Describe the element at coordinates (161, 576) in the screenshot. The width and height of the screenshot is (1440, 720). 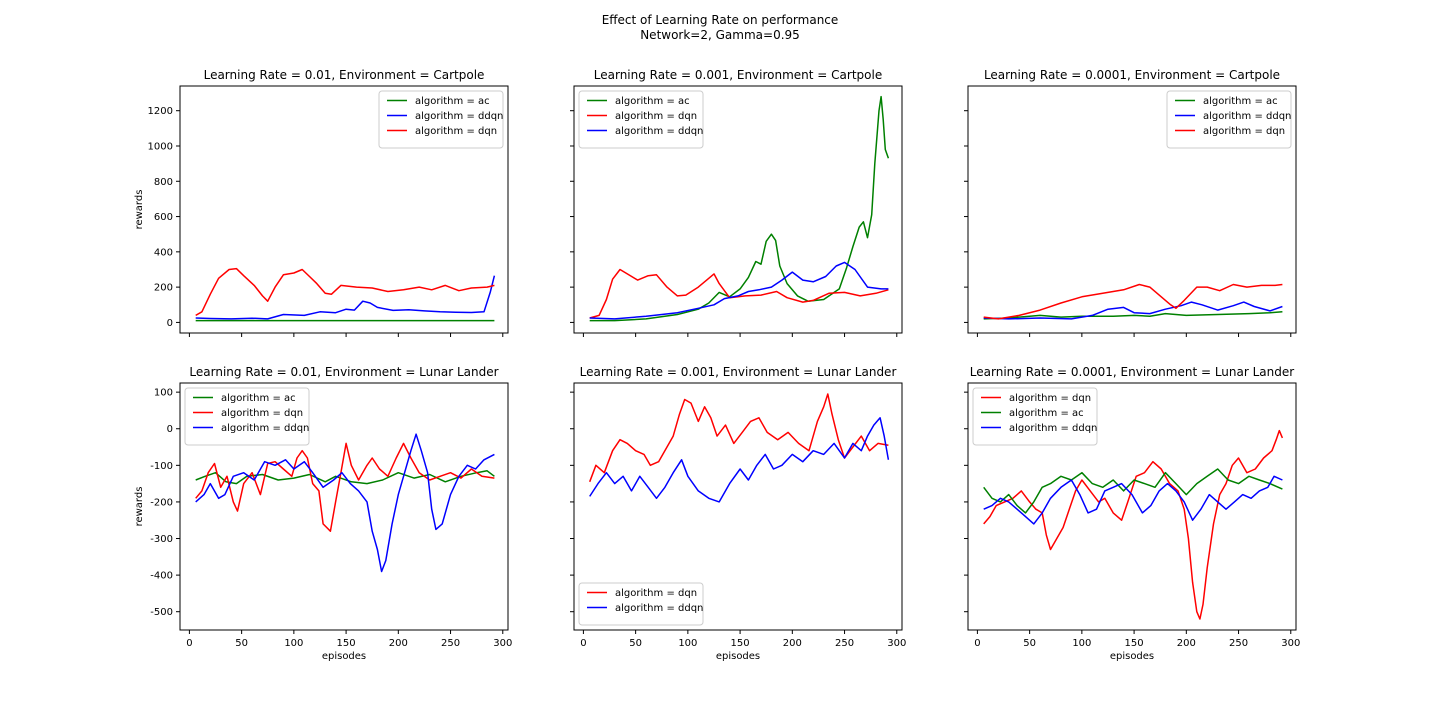
I see `y-tick-label: -400` at that location.